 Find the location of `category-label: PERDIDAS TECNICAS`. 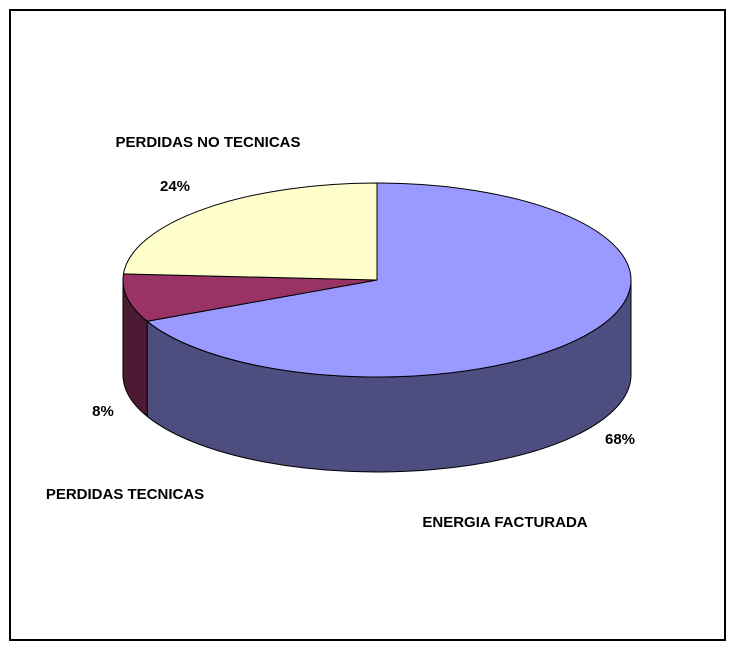

category-label: PERDIDAS TECNICAS is located at coordinates (125, 494).